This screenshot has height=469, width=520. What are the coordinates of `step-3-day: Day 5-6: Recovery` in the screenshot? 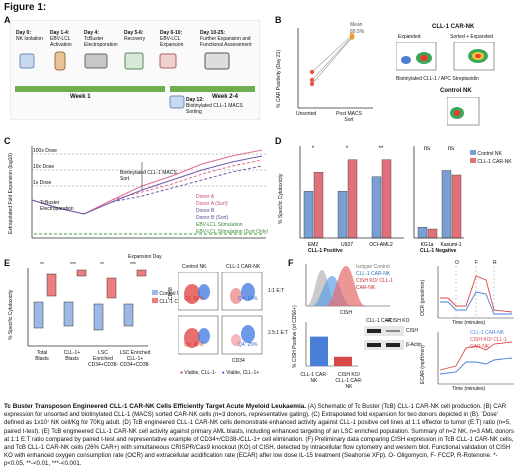 It's located at (135, 36).